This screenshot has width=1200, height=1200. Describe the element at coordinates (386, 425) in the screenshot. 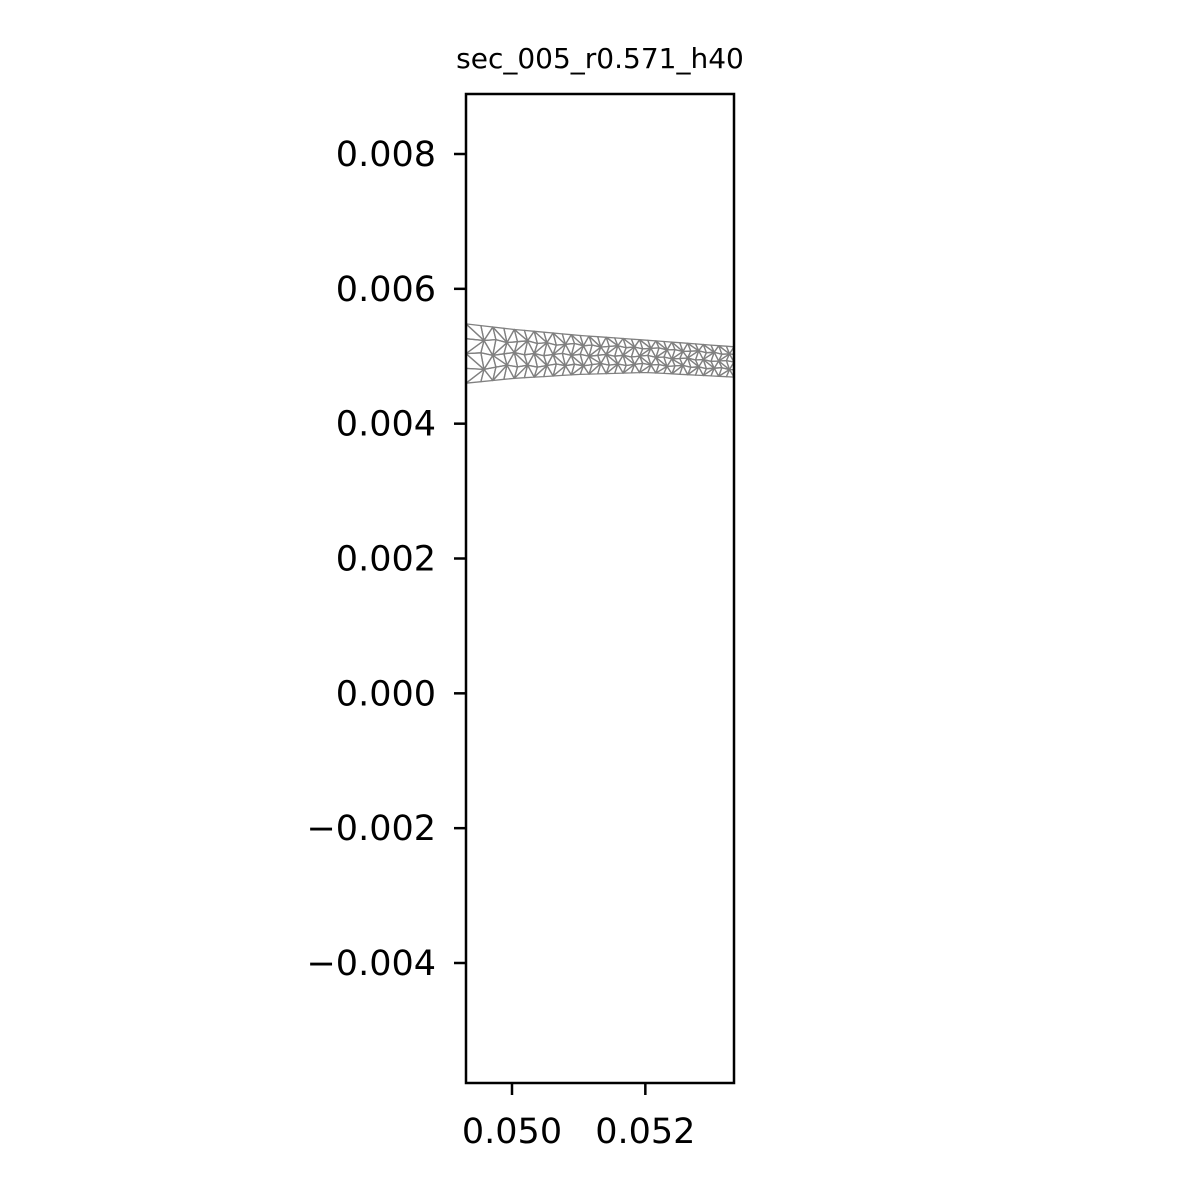

I see `y-tick-label: 0.004` at that location.